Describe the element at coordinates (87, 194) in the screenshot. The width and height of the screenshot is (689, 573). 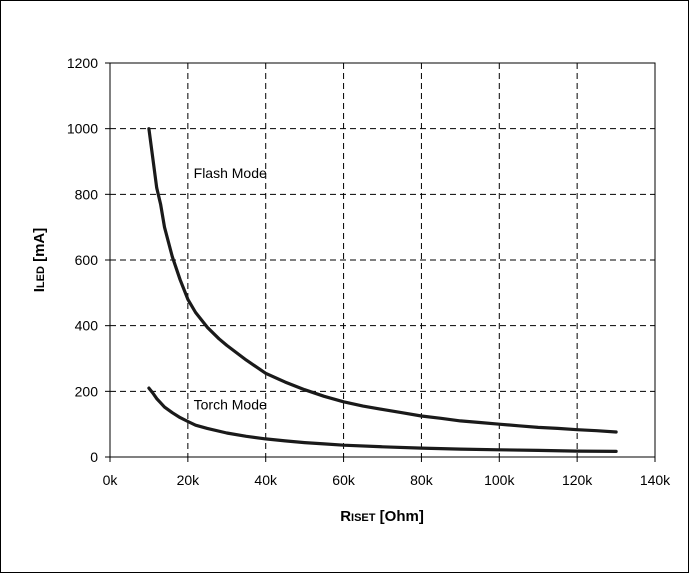
I see `y-tick-label: 800` at that location.